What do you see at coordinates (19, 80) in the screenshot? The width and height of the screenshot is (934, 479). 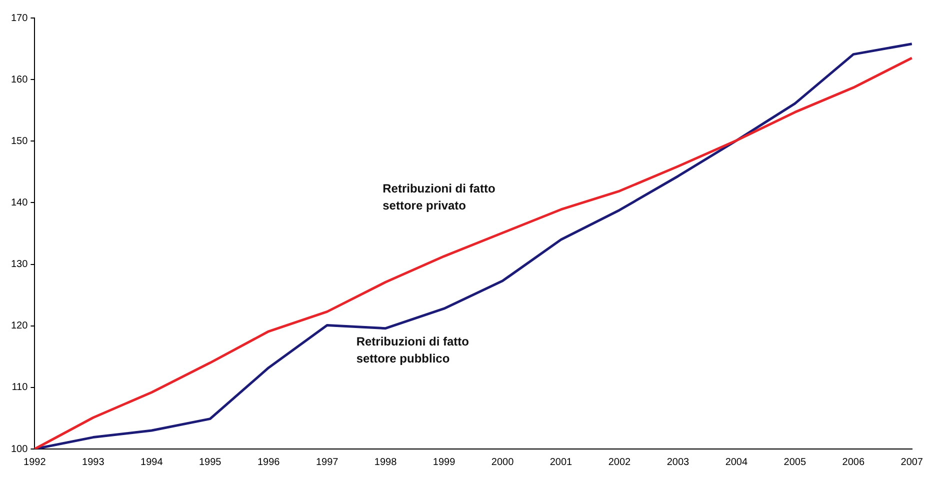 I see `y-tick-label: 160` at bounding box center [19, 80].